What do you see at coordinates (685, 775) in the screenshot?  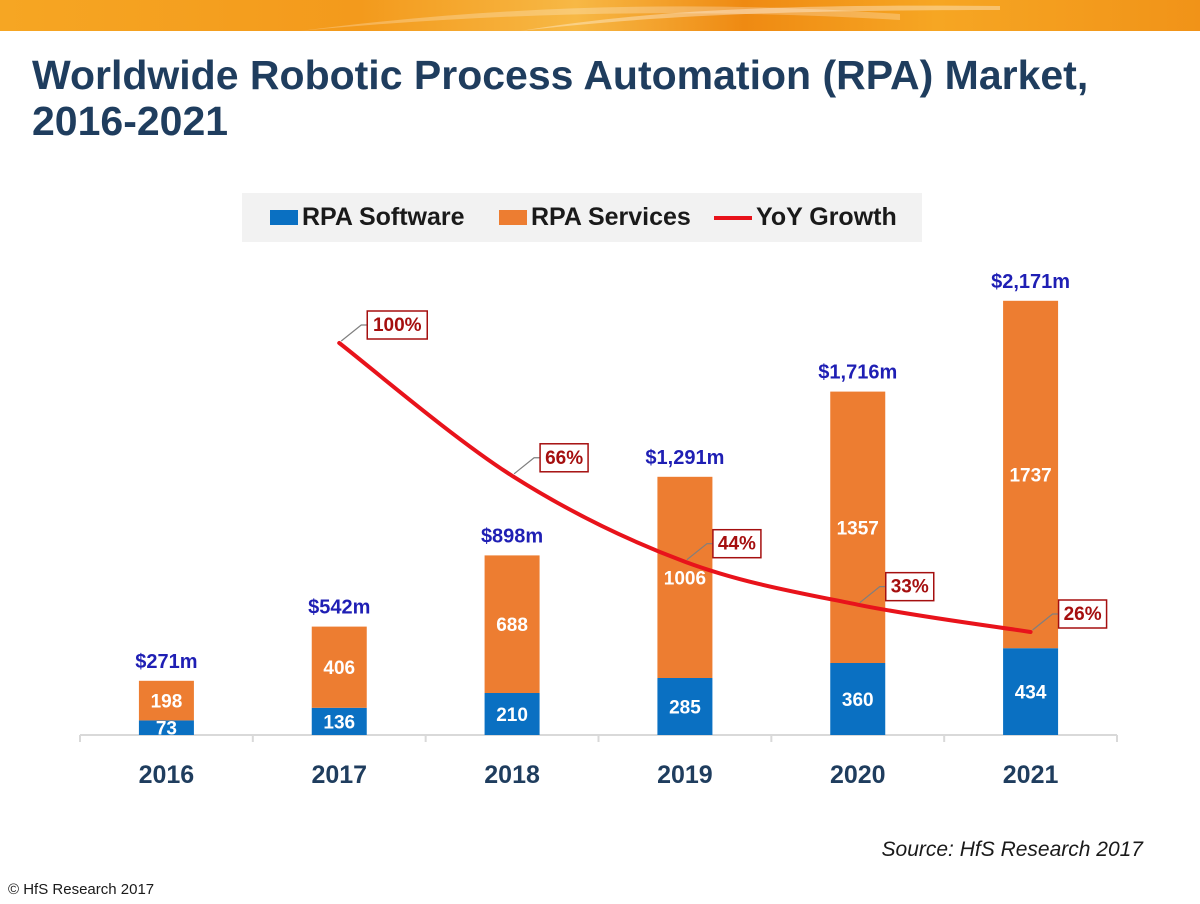 I see `x-tick-label-2019: 2019` at bounding box center [685, 775].